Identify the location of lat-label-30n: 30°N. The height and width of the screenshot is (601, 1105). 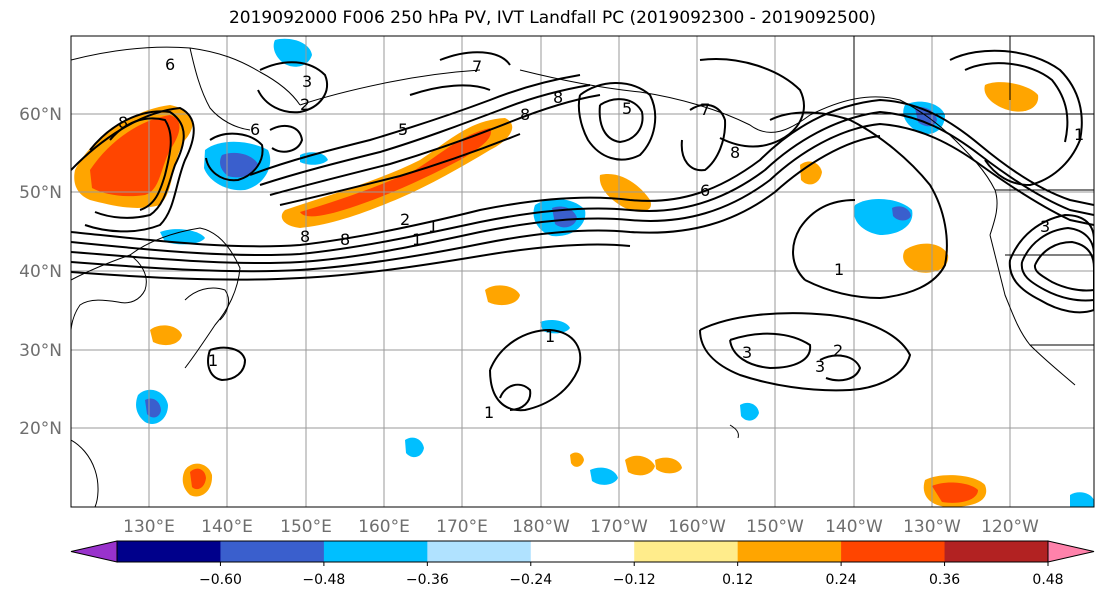
(40, 351).